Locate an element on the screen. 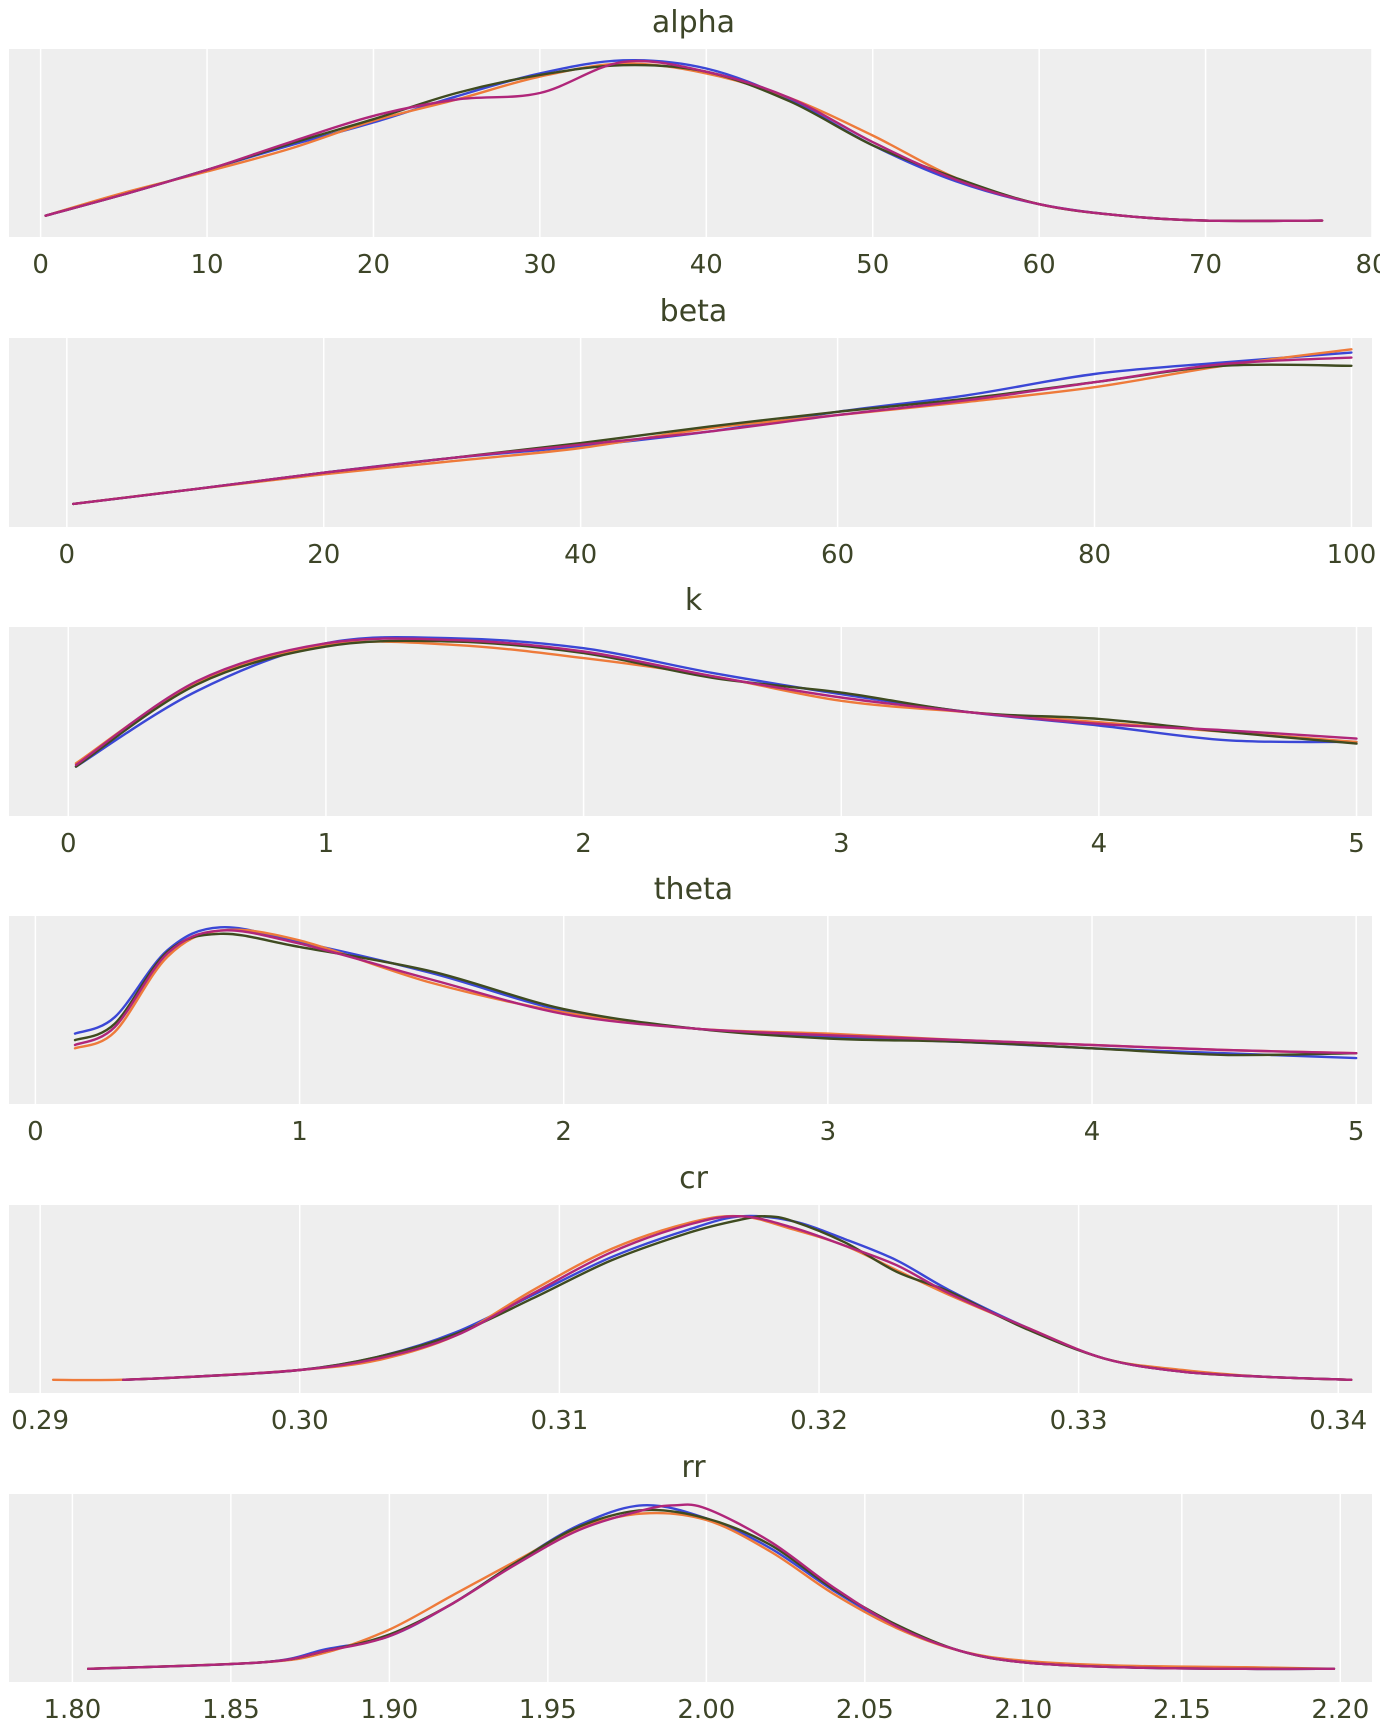 Image resolution: width=1380 pixels, height=1726 pixels. x-tick-label: 0.30 is located at coordinates (300, 1421).